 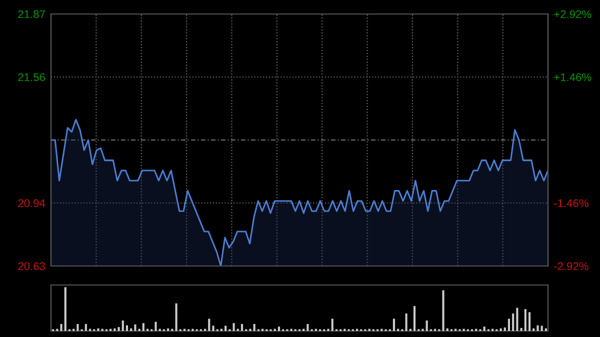 What do you see at coordinates (31, 266) in the screenshot?
I see `y-tick-label: 20.63` at bounding box center [31, 266].